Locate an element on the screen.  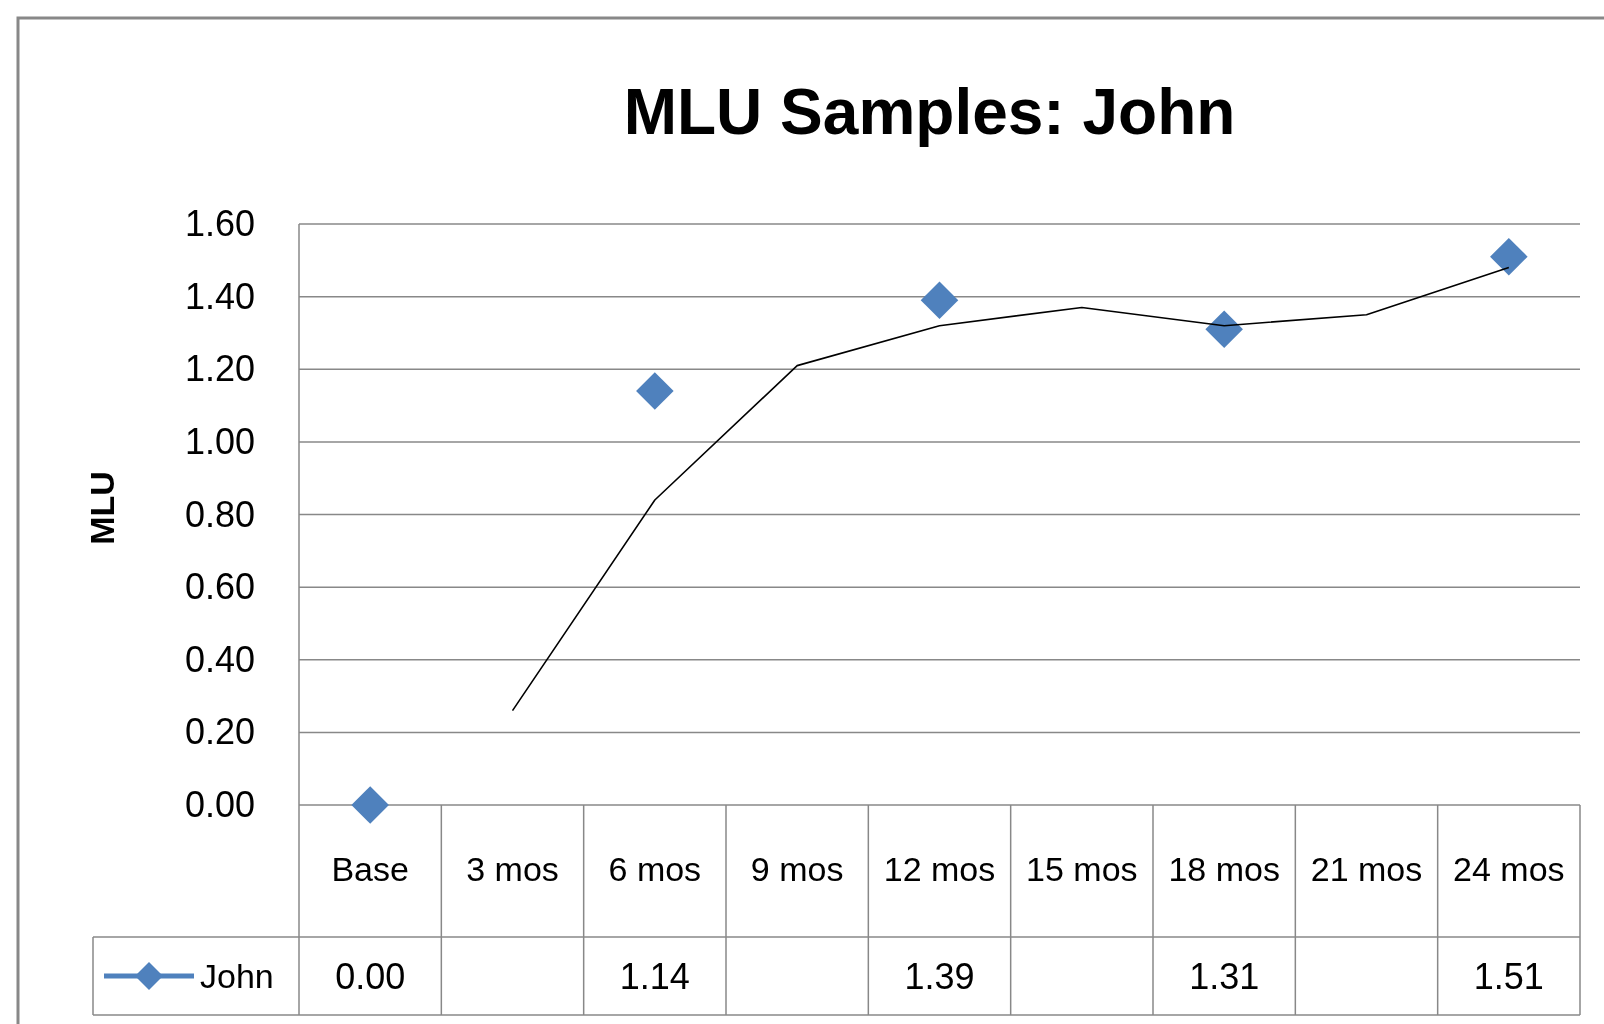
y-tick-label: 0.60 is located at coordinates (219, 587).